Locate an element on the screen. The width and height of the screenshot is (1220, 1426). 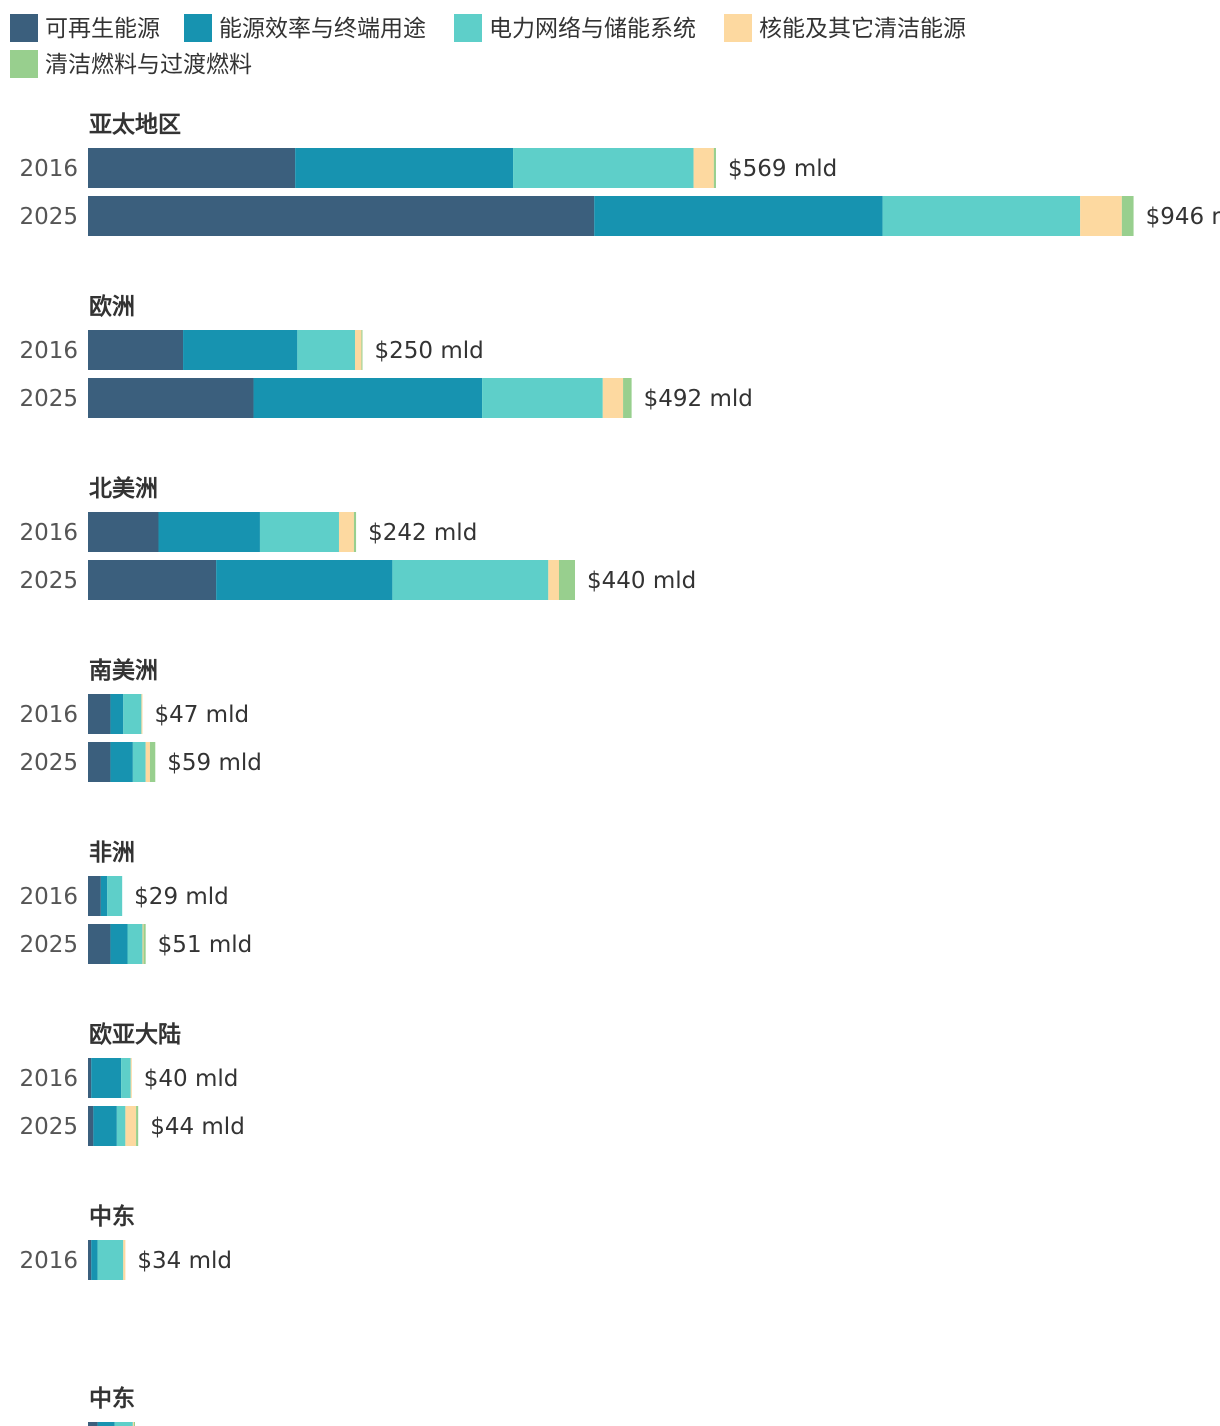
region-title: 北美洲 is located at coordinates (123, 488).